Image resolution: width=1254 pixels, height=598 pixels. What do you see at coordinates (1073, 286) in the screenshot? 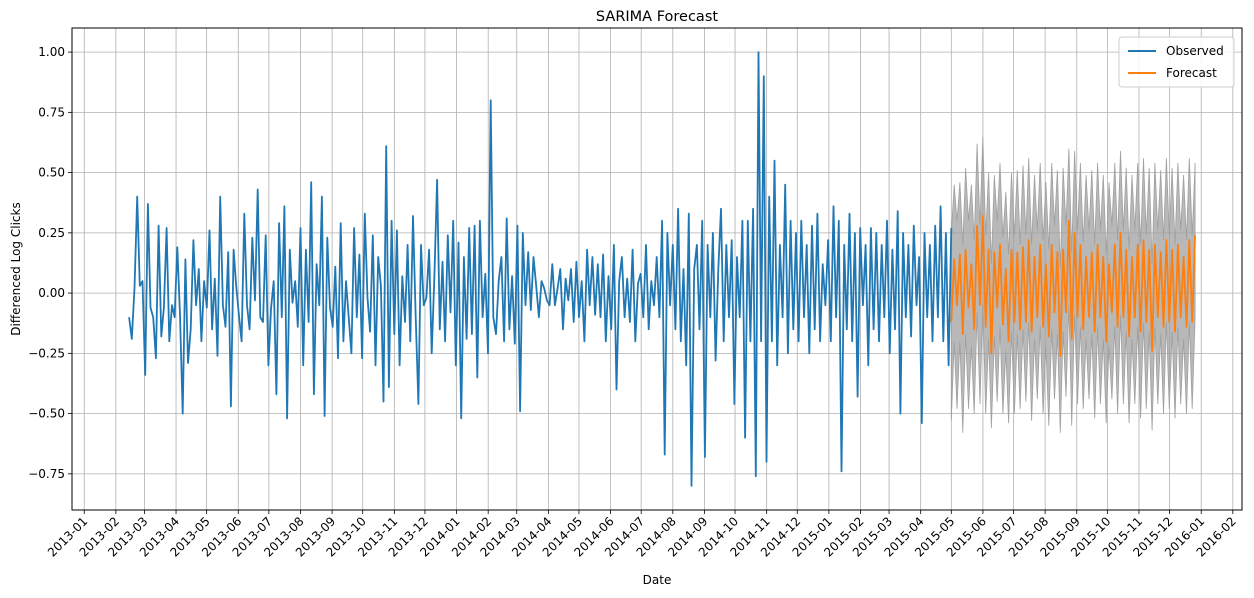
I see `series-line-forecast` at bounding box center [1073, 286].